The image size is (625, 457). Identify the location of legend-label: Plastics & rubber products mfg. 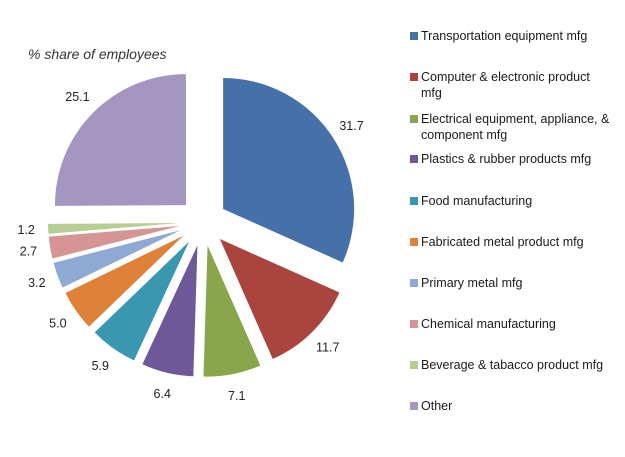
(506, 159).